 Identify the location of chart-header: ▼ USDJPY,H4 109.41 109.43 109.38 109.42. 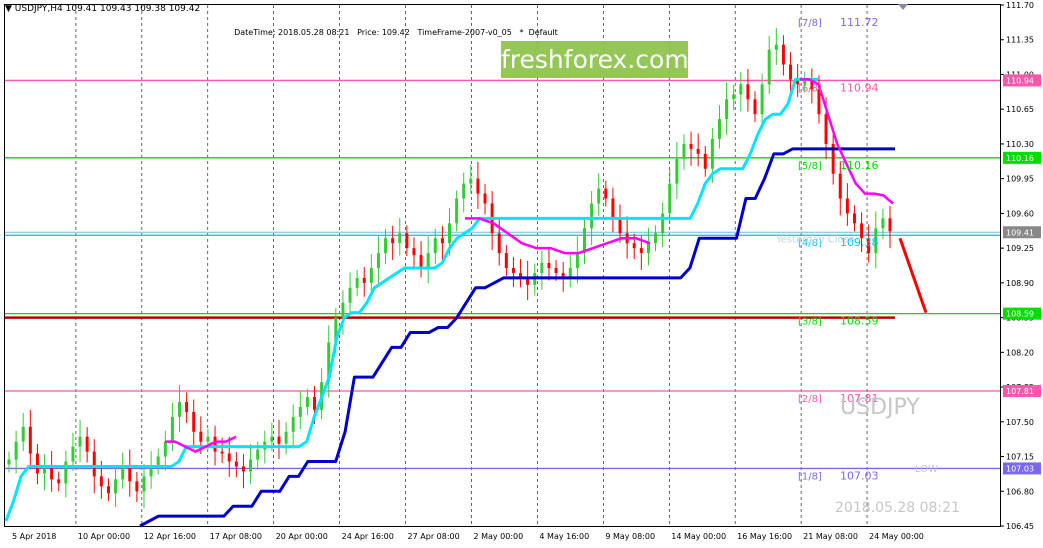
(102, 9).